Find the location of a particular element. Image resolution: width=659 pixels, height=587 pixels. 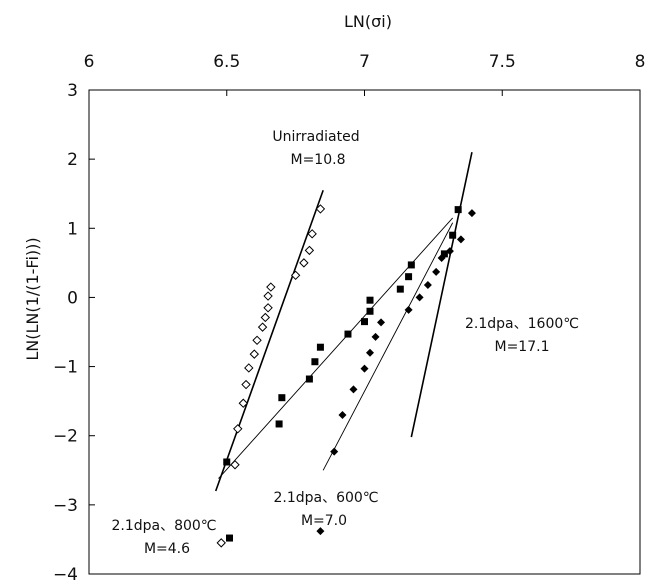

y-axis-title: LN(LN(1/(1-Fi))) is located at coordinates (32, 298).